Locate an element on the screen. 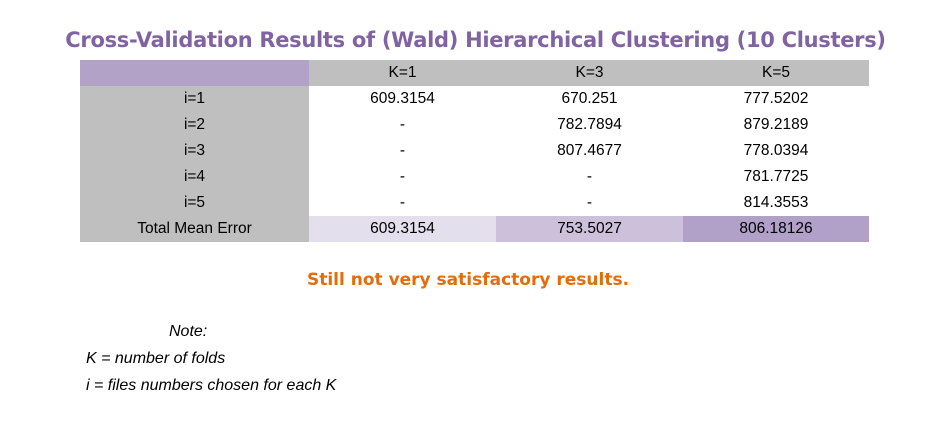 This screenshot has width=951, height=423. total-cell-k1: 609.3154 is located at coordinates (402, 229).